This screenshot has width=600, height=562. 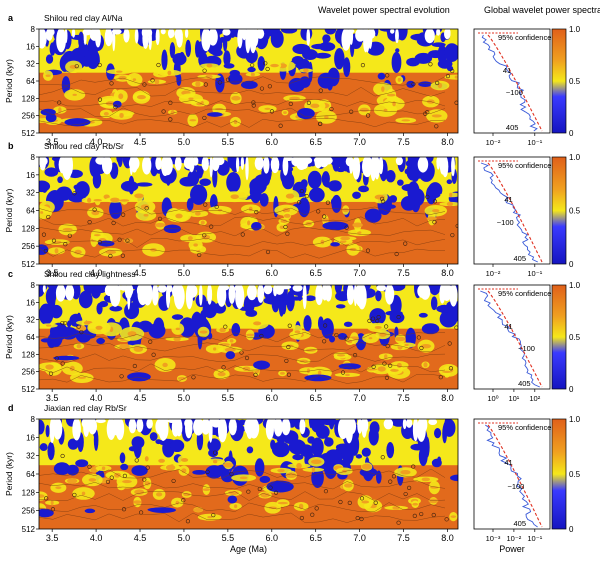 What do you see at coordinates (512, 343) in the screenshot?
I see `global-spectrum: 95% confidence 41 ~100 405 10⁰ 10¹ 10²` at bounding box center [512, 343].